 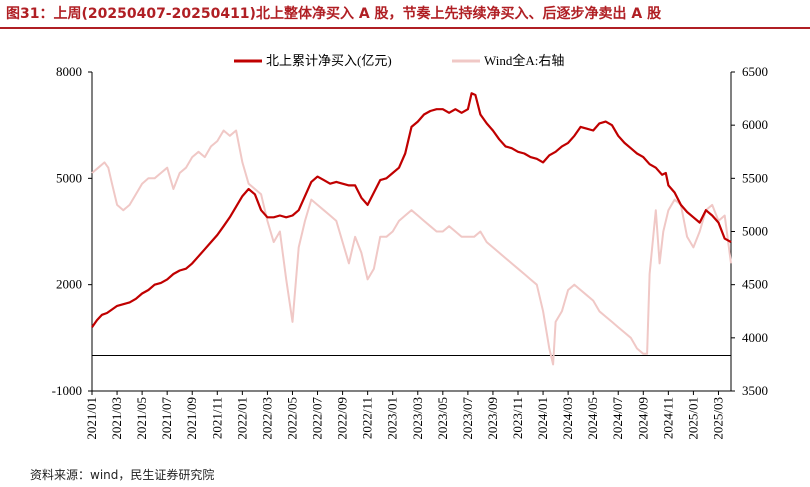 What do you see at coordinates (467, 418) in the screenshot?
I see `x-tick-label: 2023/07` at bounding box center [467, 418].